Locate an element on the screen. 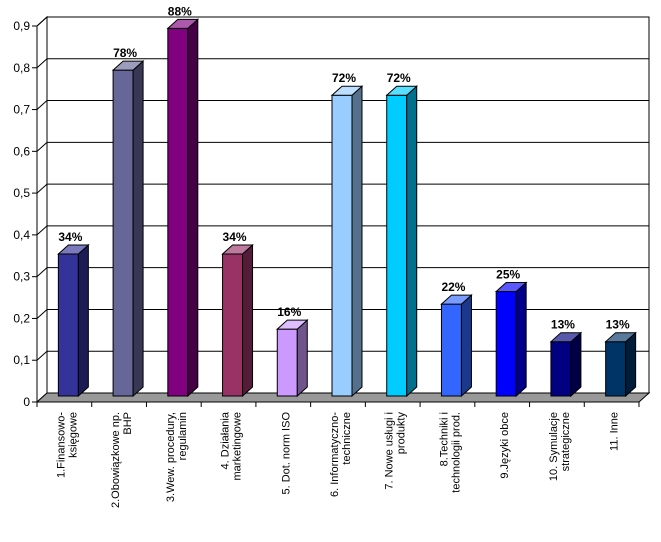  category-label: 3.Wew. procedury,regulamin is located at coordinates (177, 457).